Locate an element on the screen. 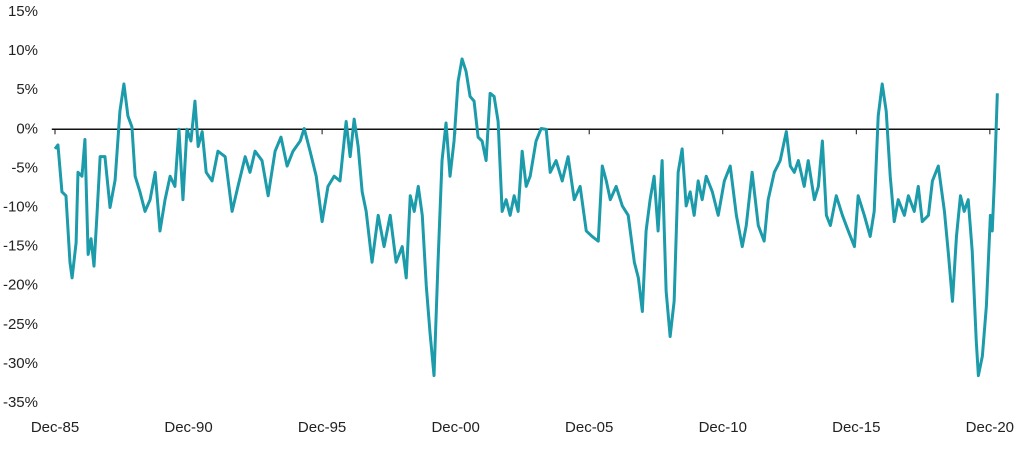 The height and width of the screenshot is (461, 1024). y-tick-label: 15% is located at coordinates (23, 11).